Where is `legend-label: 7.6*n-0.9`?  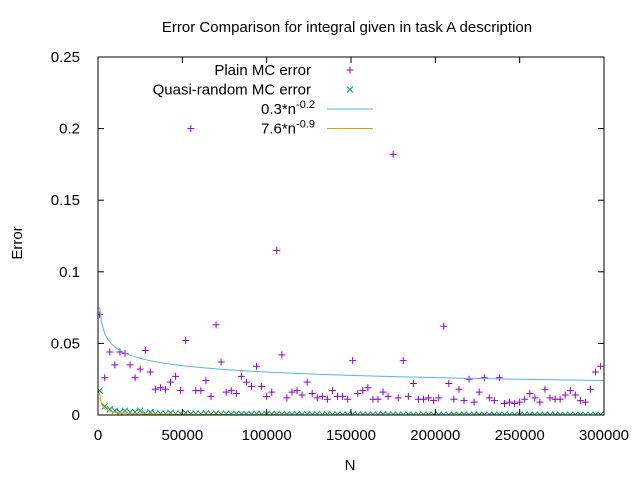
legend-label: 7.6*n-0.9 is located at coordinates (288, 128).